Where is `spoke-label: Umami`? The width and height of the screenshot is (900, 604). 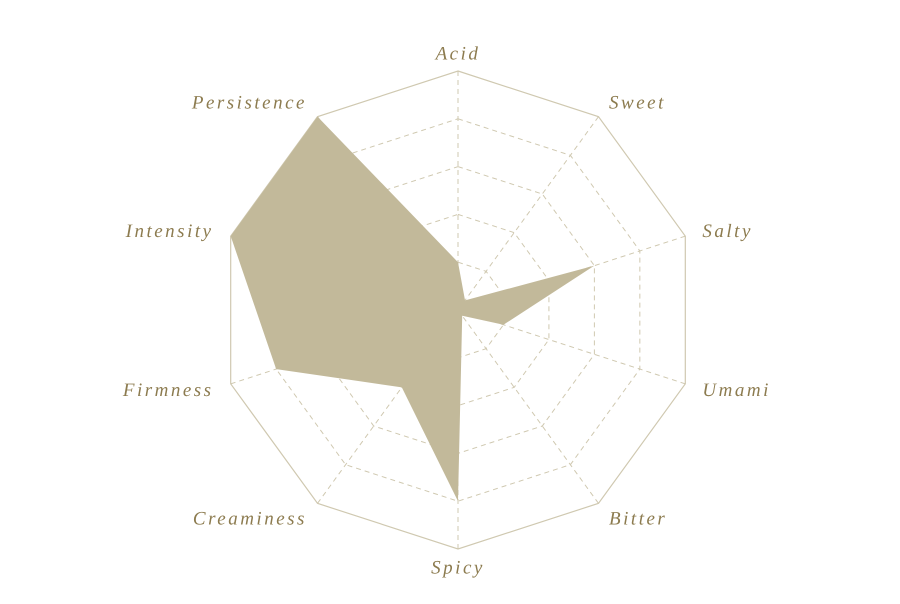 spoke-label: Umami is located at coordinates (736, 391).